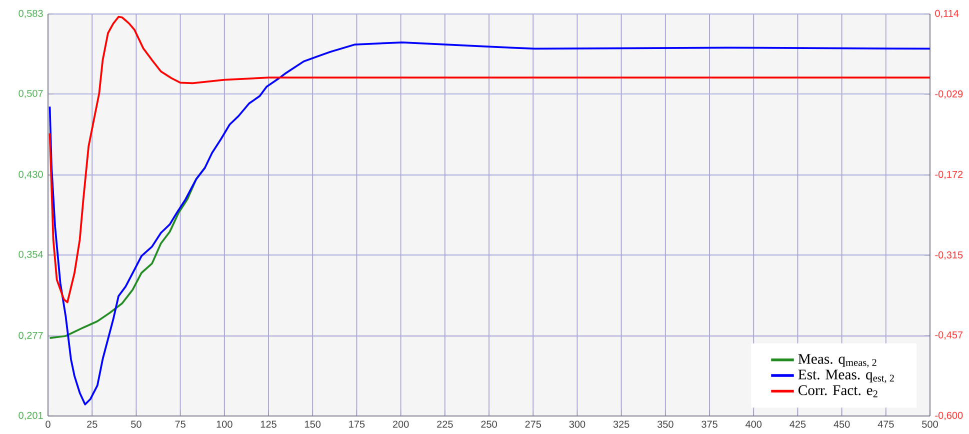  What do you see at coordinates (400, 424) in the screenshot?
I see `x-tick-label: 200` at bounding box center [400, 424].